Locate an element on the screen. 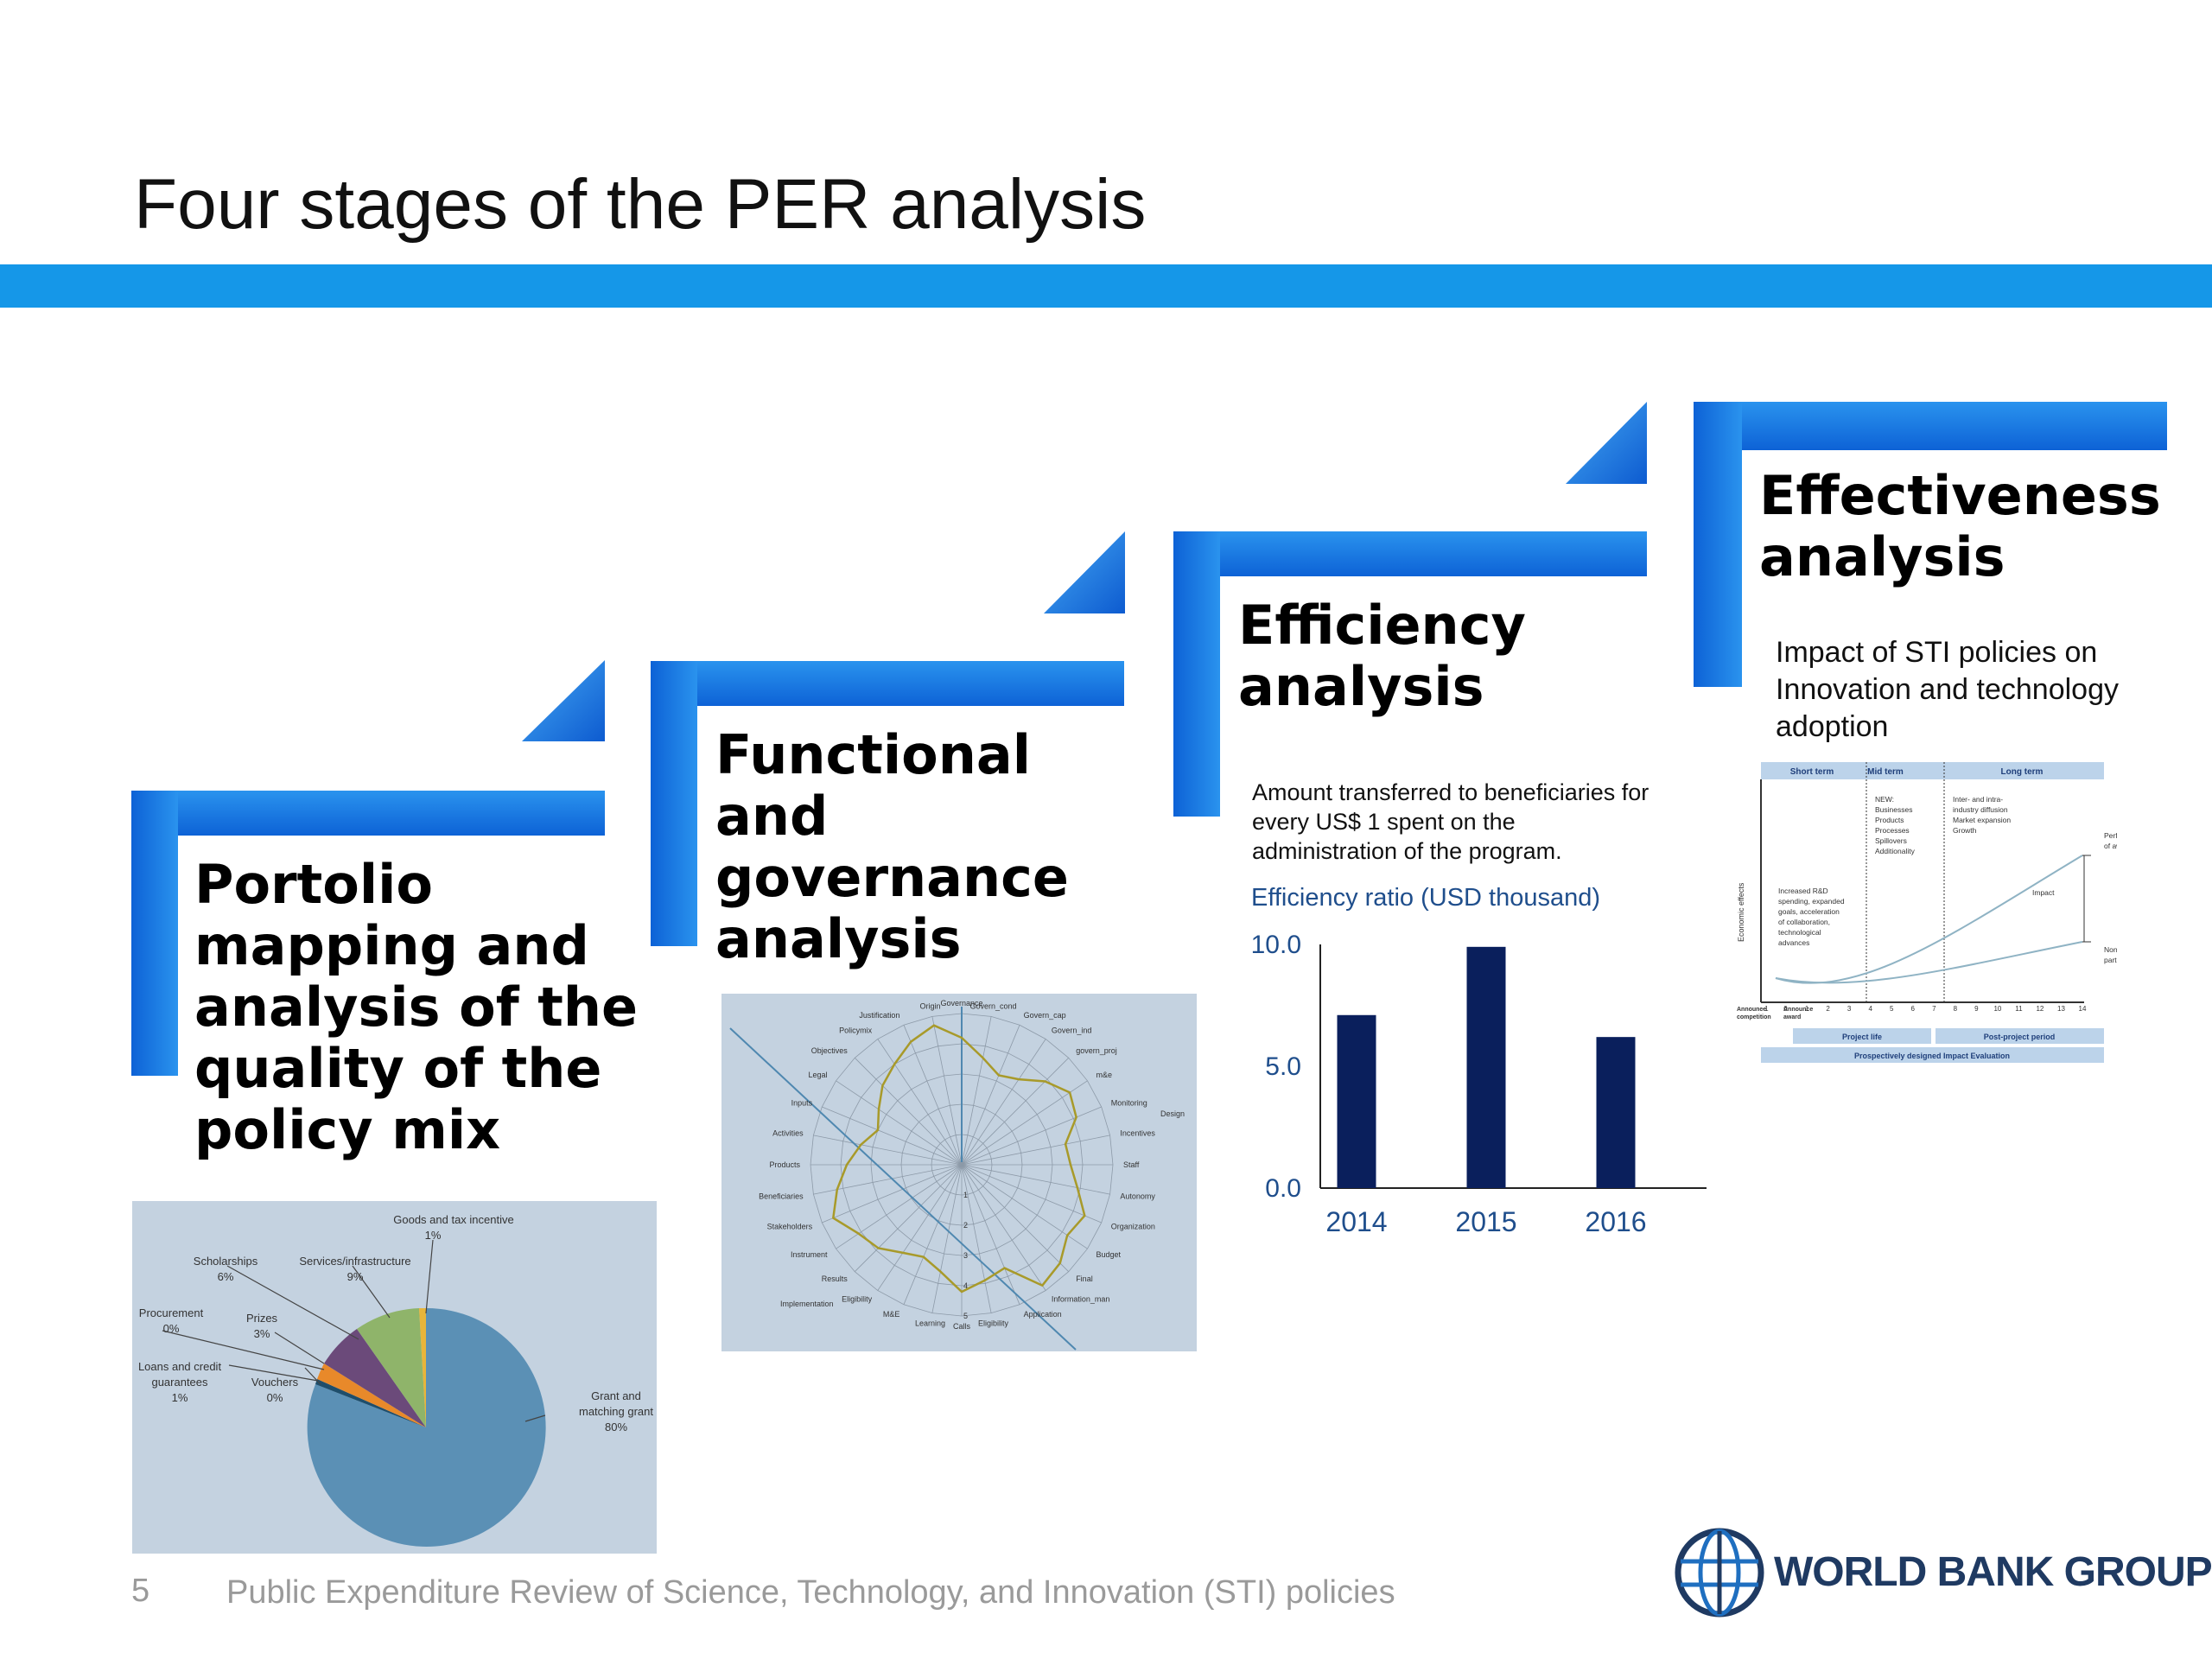 Image resolution: width=2212 pixels, height=1659 pixels. svg-text: Non- is located at coordinates (2110, 949).